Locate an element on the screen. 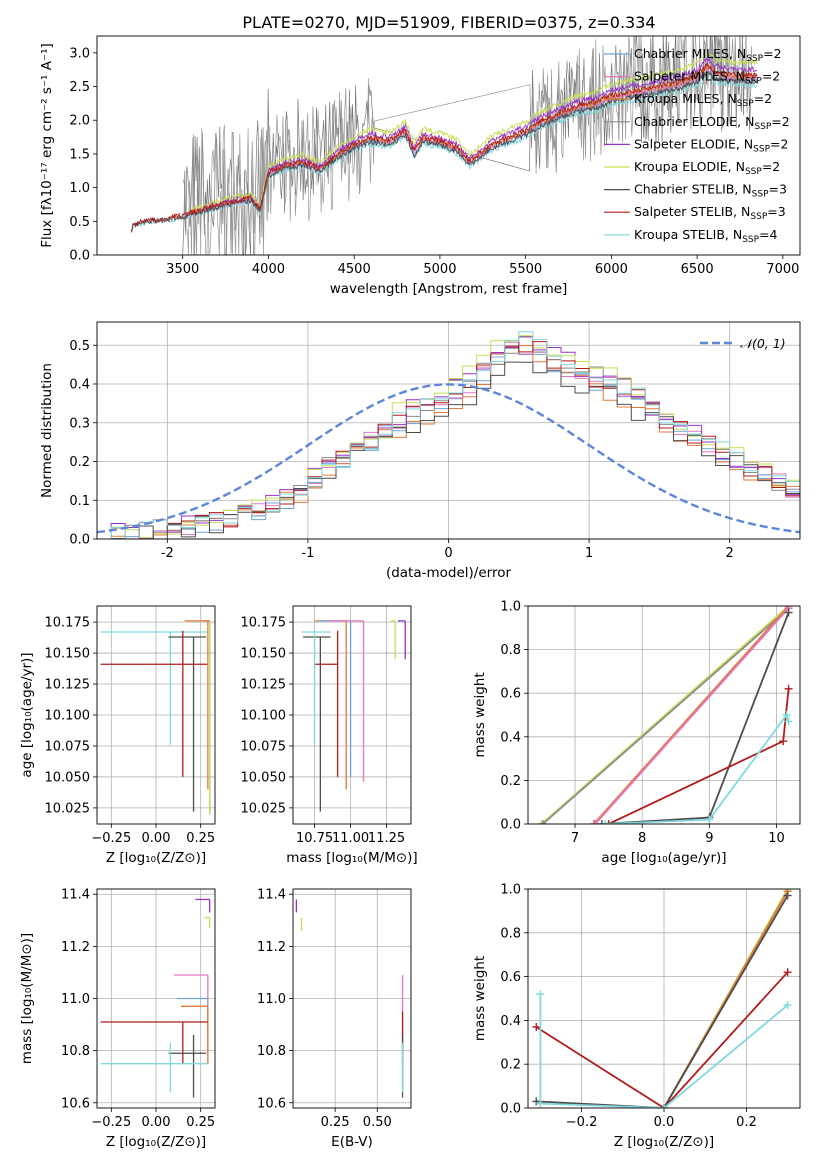 The height and width of the screenshot is (1170, 819). legend-label: Chabrier MILES, N is located at coordinates (690, 53).